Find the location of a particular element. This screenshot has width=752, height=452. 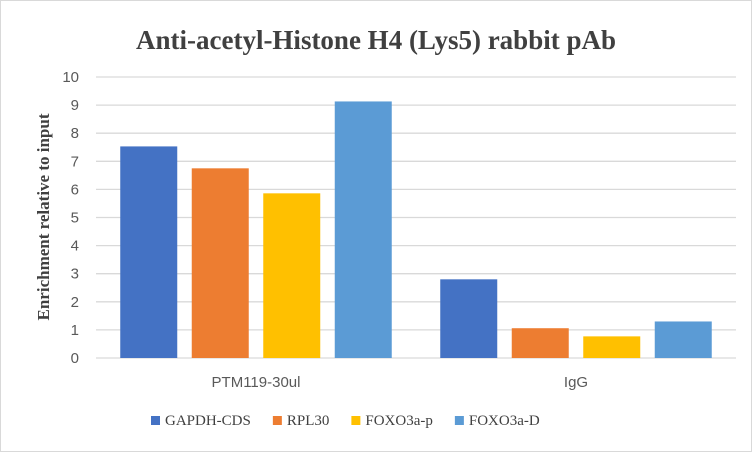

bar-FOXO3a-D-IgG is located at coordinates (683, 339).